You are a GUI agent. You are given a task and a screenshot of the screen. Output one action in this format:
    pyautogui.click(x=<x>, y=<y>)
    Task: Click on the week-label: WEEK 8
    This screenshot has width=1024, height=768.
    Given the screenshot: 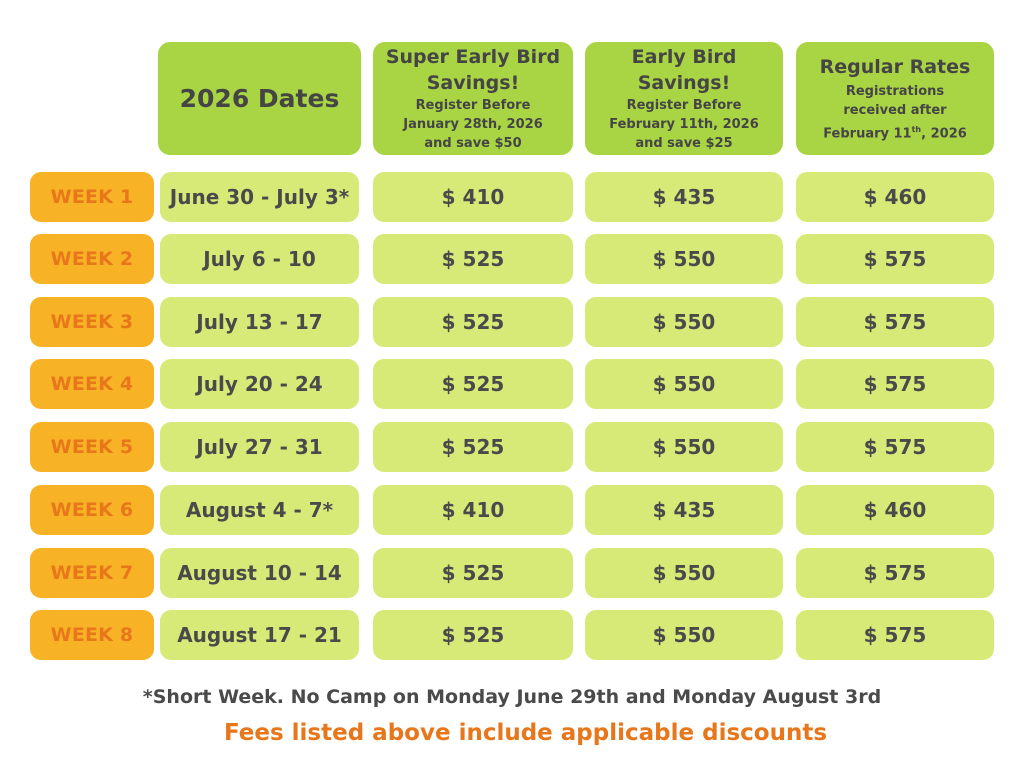 What is the action you would take?
    pyautogui.click(x=92, y=635)
    